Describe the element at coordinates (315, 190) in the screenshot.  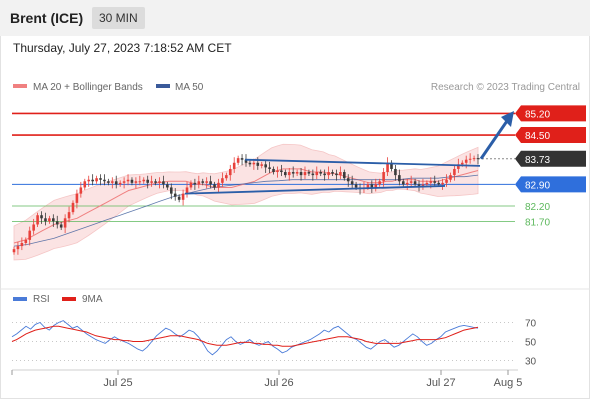
I see `lower-trendline` at that location.